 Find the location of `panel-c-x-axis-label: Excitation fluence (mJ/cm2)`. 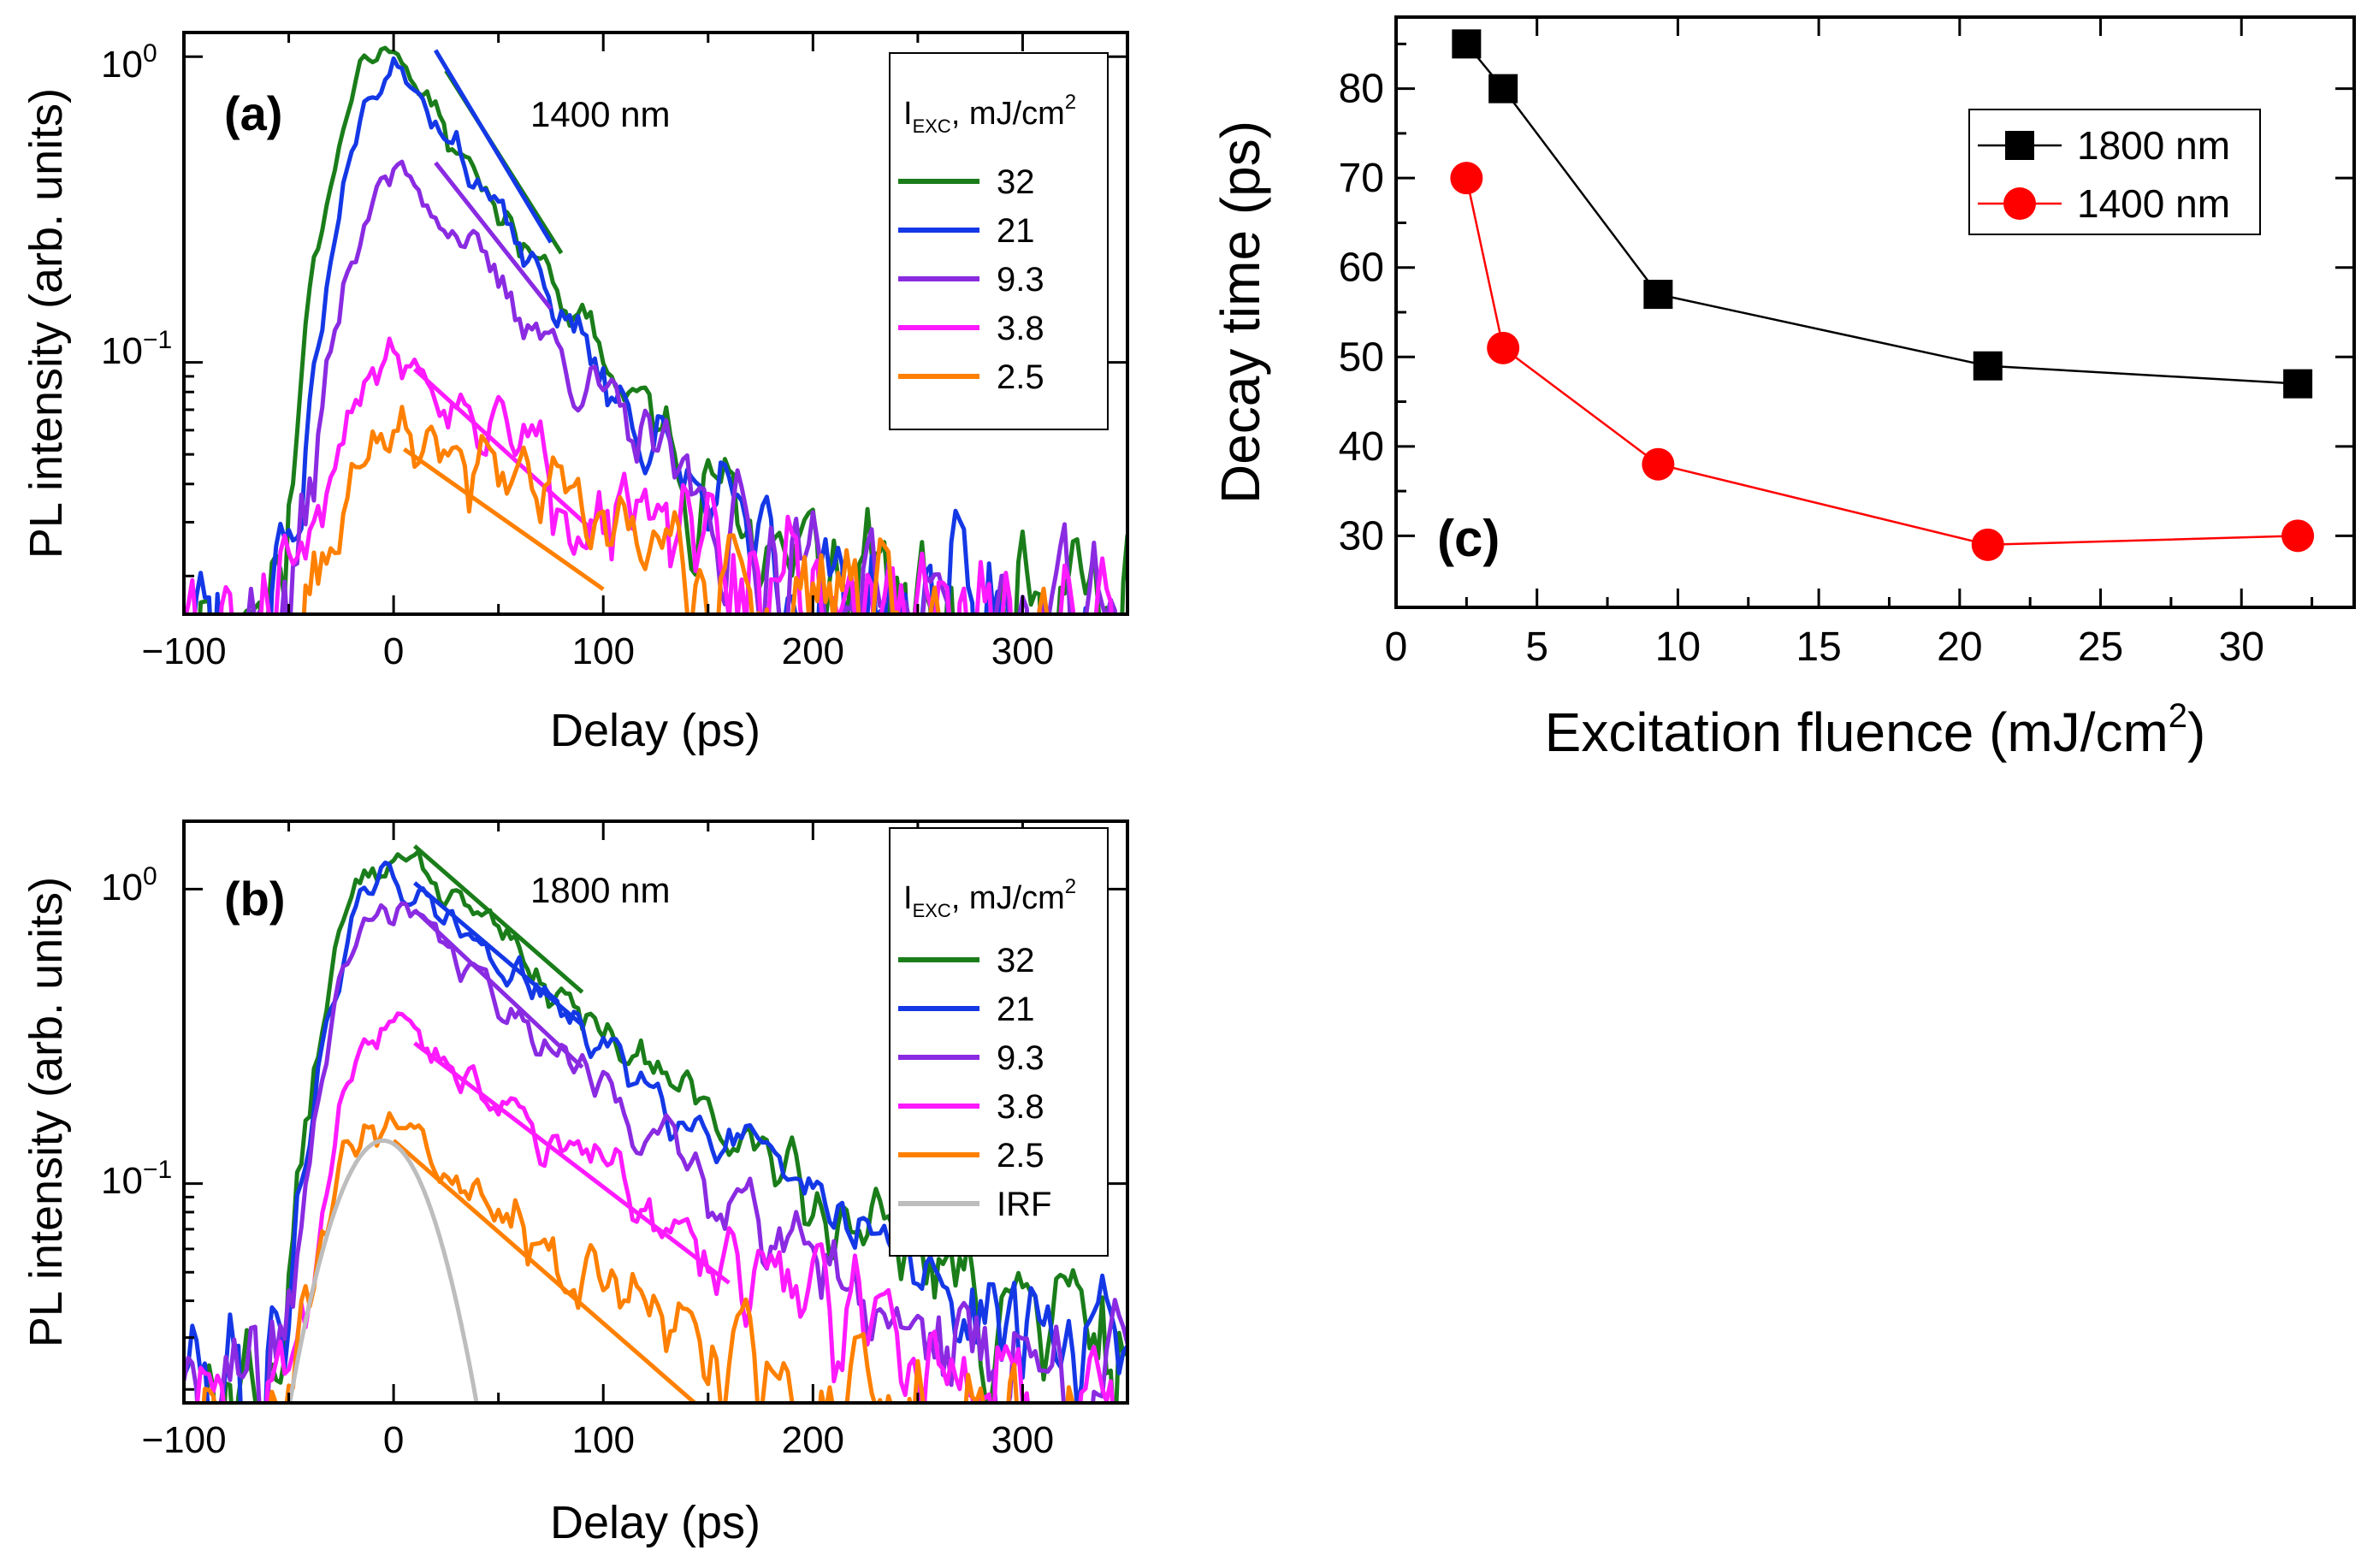

panel-c-x-axis-label: Excitation fluence (mJ/cm2) is located at coordinates (1875, 730).